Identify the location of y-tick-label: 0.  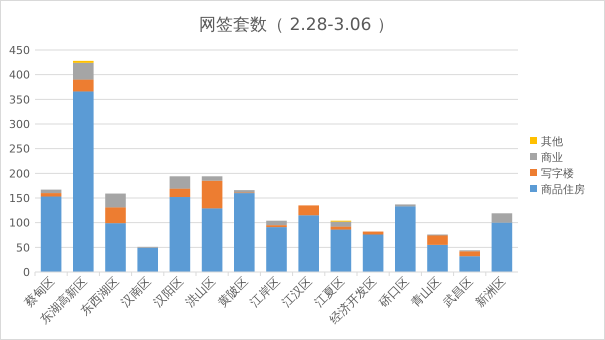
(26, 272).